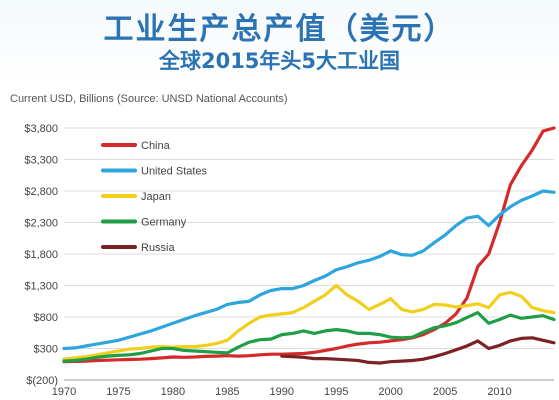 This screenshot has width=559, height=400. What do you see at coordinates (336, 392) in the screenshot?
I see `x-tick-label: 1995` at bounding box center [336, 392].